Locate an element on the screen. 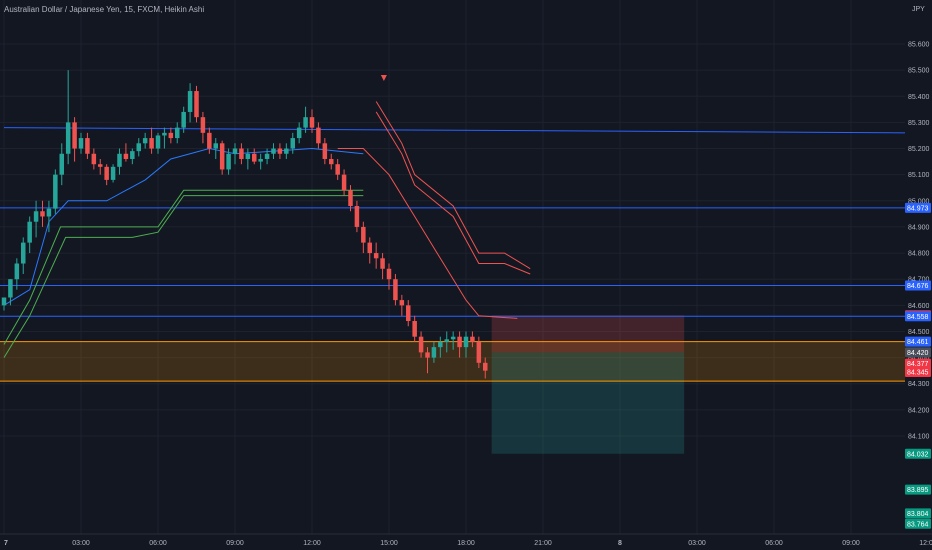 The image size is (932, 550). price-tag-label: 83.804 is located at coordinates (918, 514).